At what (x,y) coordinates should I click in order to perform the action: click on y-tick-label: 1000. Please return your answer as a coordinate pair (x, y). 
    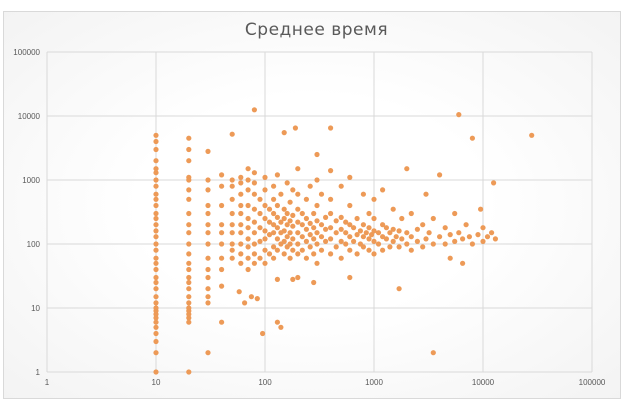
    Looking at the image, I should click on (31, 180).